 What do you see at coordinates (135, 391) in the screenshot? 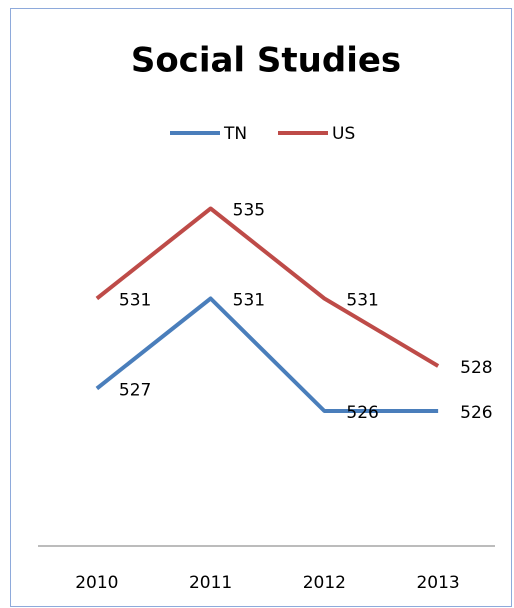
I see `data-label: 527` at bounding box center [135, 391].